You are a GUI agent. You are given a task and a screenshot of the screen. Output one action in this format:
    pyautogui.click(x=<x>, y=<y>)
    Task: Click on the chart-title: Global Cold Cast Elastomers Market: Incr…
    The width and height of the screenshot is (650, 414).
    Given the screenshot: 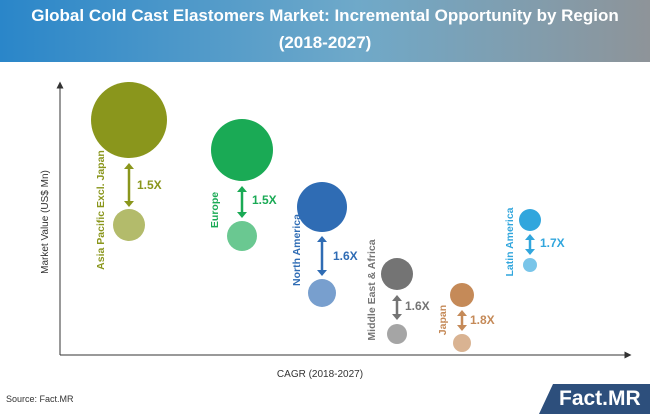 What is the action you would take?
    pyautogui.click(x=325, y=15)
    